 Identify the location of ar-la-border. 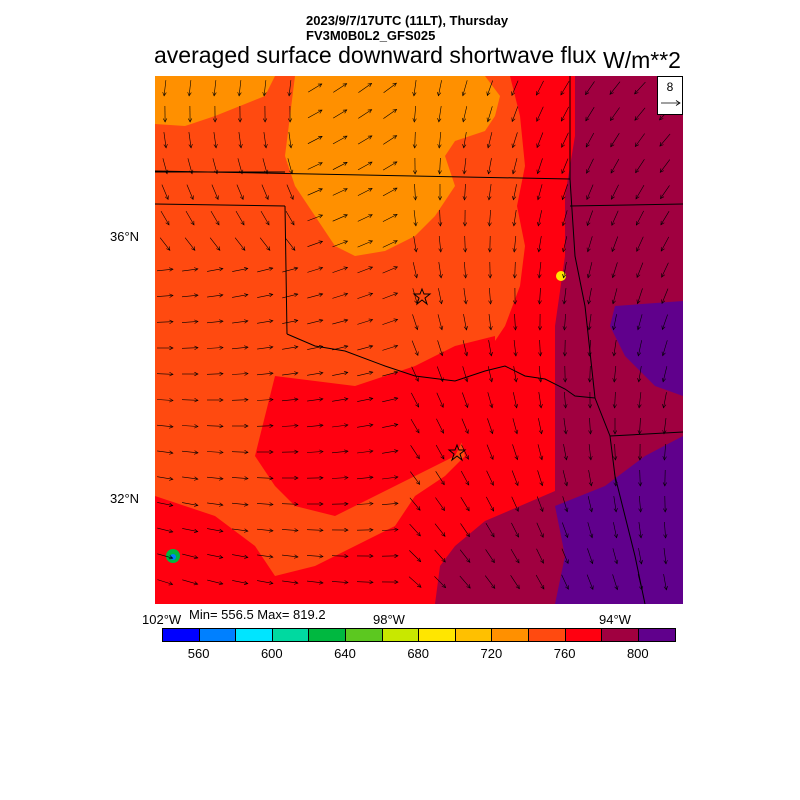
(646, 434).